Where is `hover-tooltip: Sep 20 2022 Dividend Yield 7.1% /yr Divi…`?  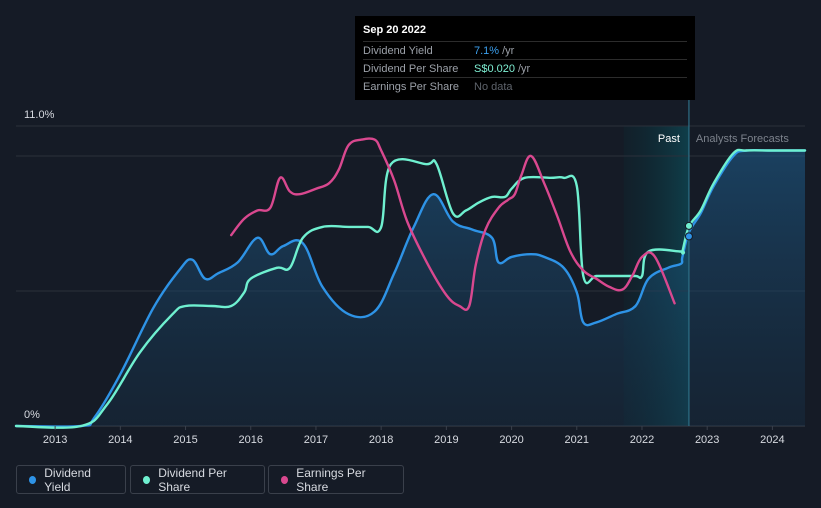
hover-tooltip: Sep 20 2022 Dividend Yield 7.1% /yr Divi… is located at coordinates (525, 58).